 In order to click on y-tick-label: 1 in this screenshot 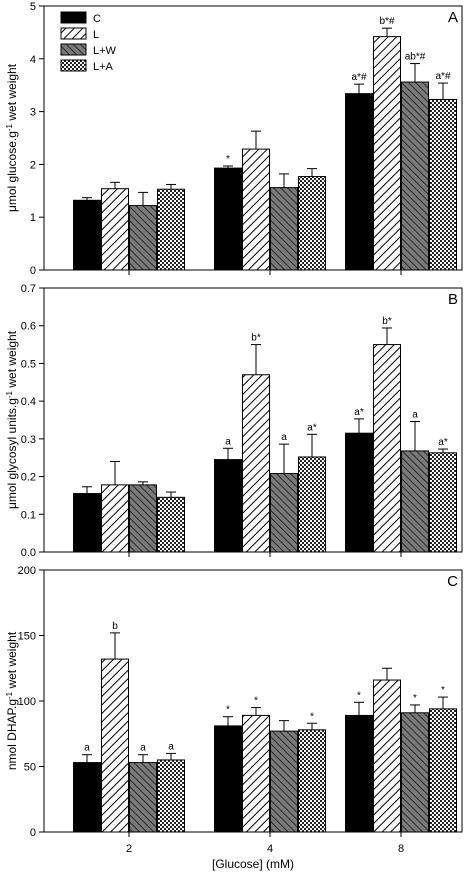, I will do `click(33, 218)`.